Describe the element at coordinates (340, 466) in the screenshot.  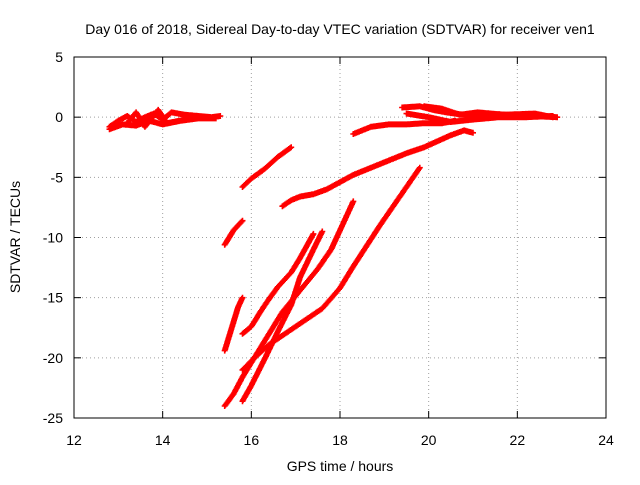
I see `x-axis-label: GPS time / hours` at that location.